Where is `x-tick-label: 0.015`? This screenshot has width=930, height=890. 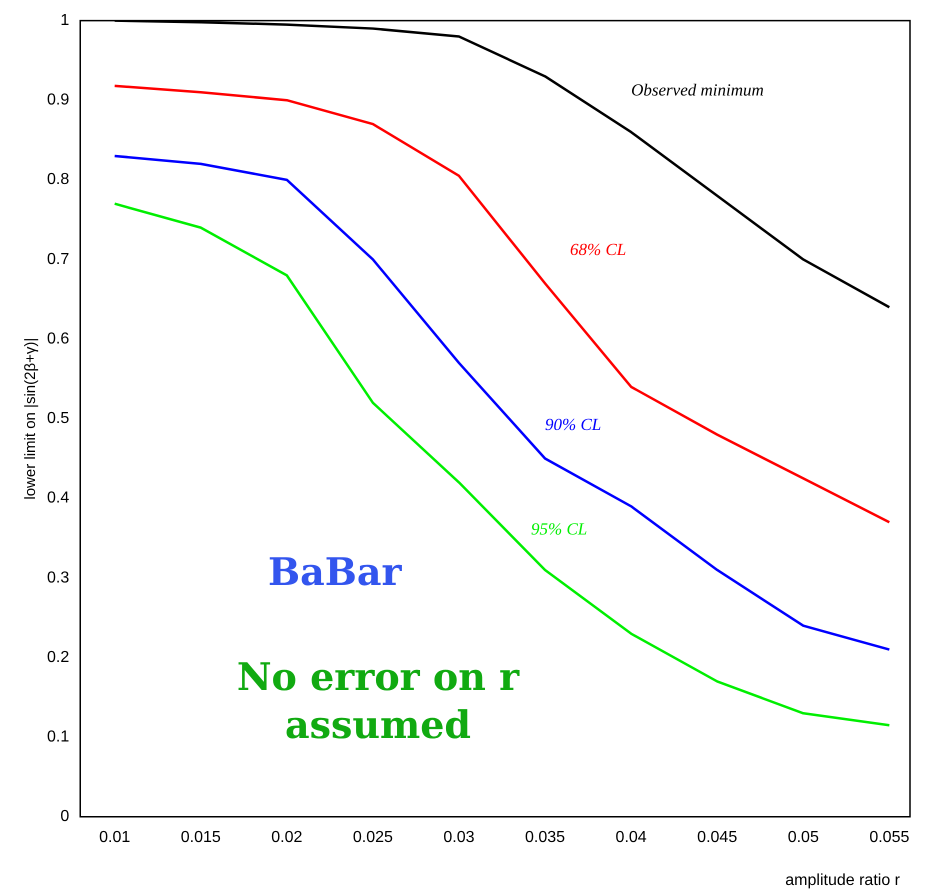
x-tick-label: 0.015 is located at coordinates (200, 837).